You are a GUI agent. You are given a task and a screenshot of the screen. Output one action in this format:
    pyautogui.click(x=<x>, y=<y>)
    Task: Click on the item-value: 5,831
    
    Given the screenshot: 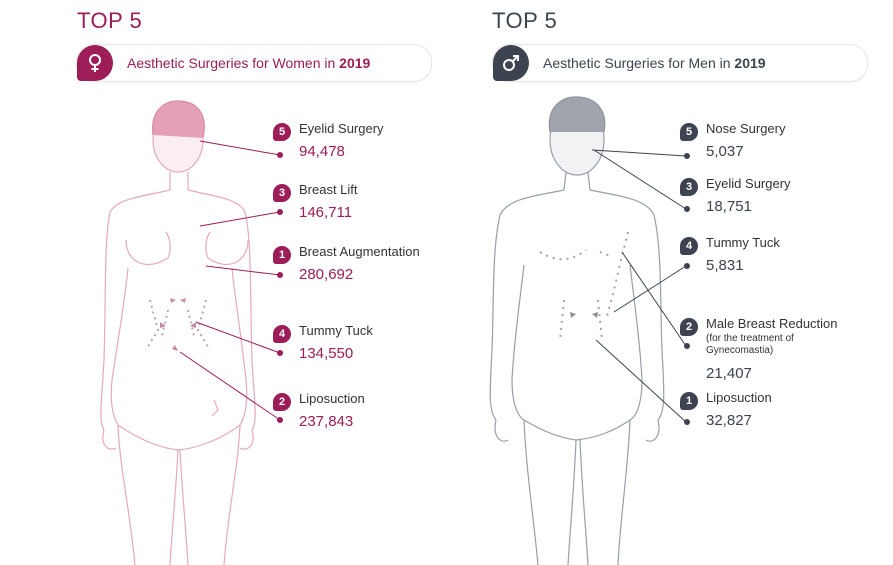 What is the action you would take?
    pyautogui.click(x=725, y=265)
    